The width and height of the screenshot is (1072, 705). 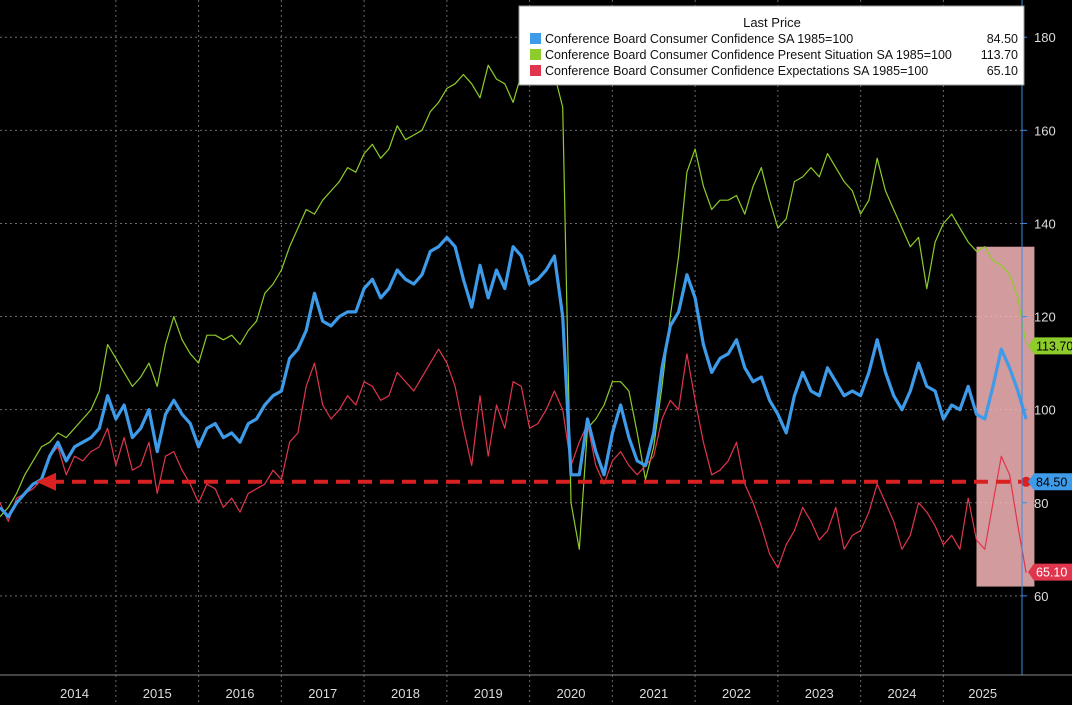 I want to click on legend-swatch-composite, so click(x=535, y=38).